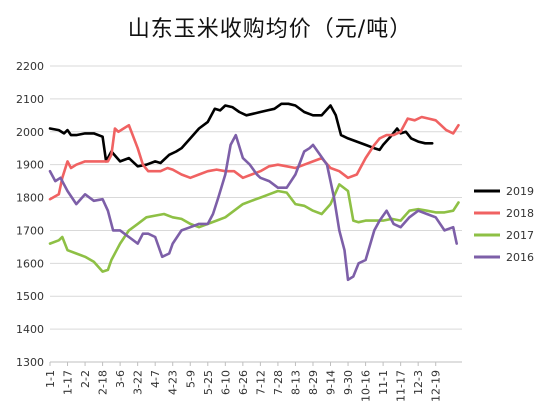 This screenshot has width=550, height=412. What do you see at coordinates (30, 132) in the screenshot?
I see `y-tick-label: 2000` at bounding box center [30, 132].